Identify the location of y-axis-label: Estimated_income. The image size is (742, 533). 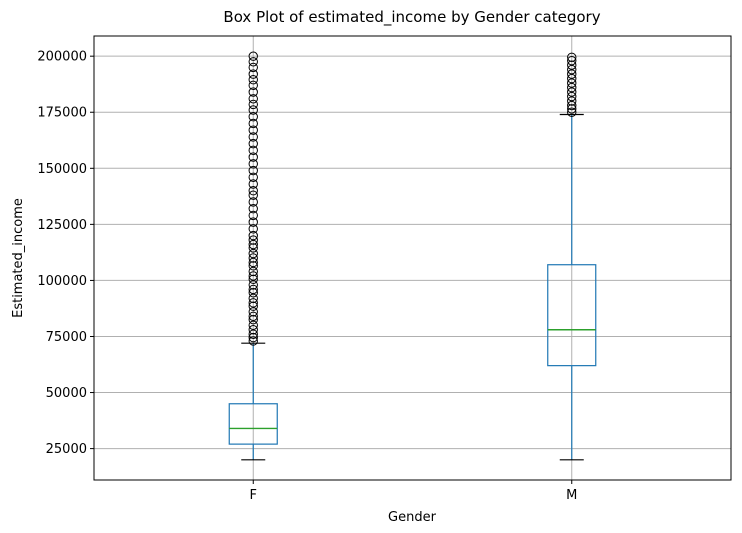
(18, 258).